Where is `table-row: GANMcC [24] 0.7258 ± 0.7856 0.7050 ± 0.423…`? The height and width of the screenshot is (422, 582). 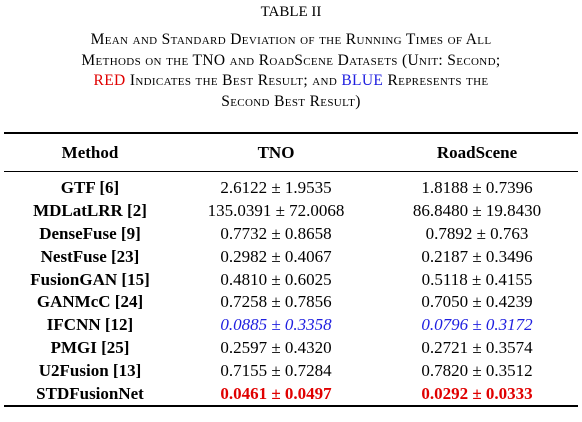 table-row: GANMcC [24] 0.7258 ± 0.7856 0.7050 ± 0.423… is located at coordinates (291, 302).